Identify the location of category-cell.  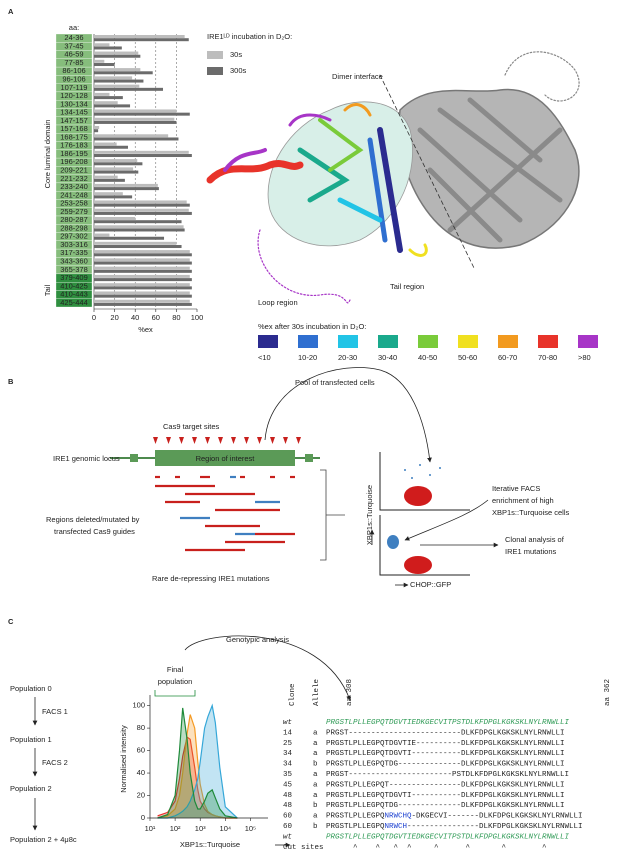
(74, 303).